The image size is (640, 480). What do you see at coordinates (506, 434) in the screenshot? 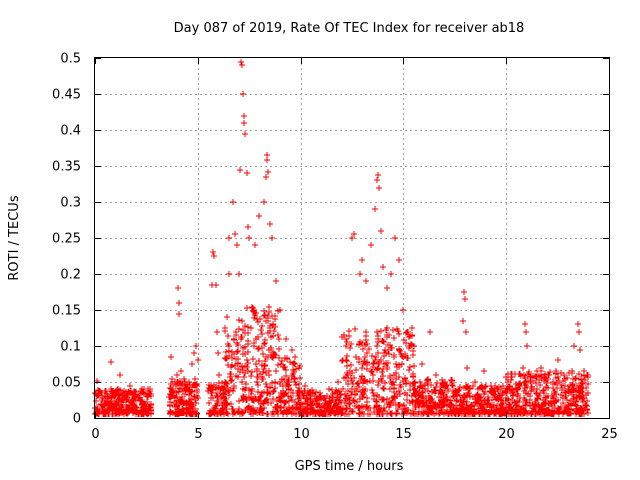
I see `x-tick-label: 20` at bounding box center [506, 434].